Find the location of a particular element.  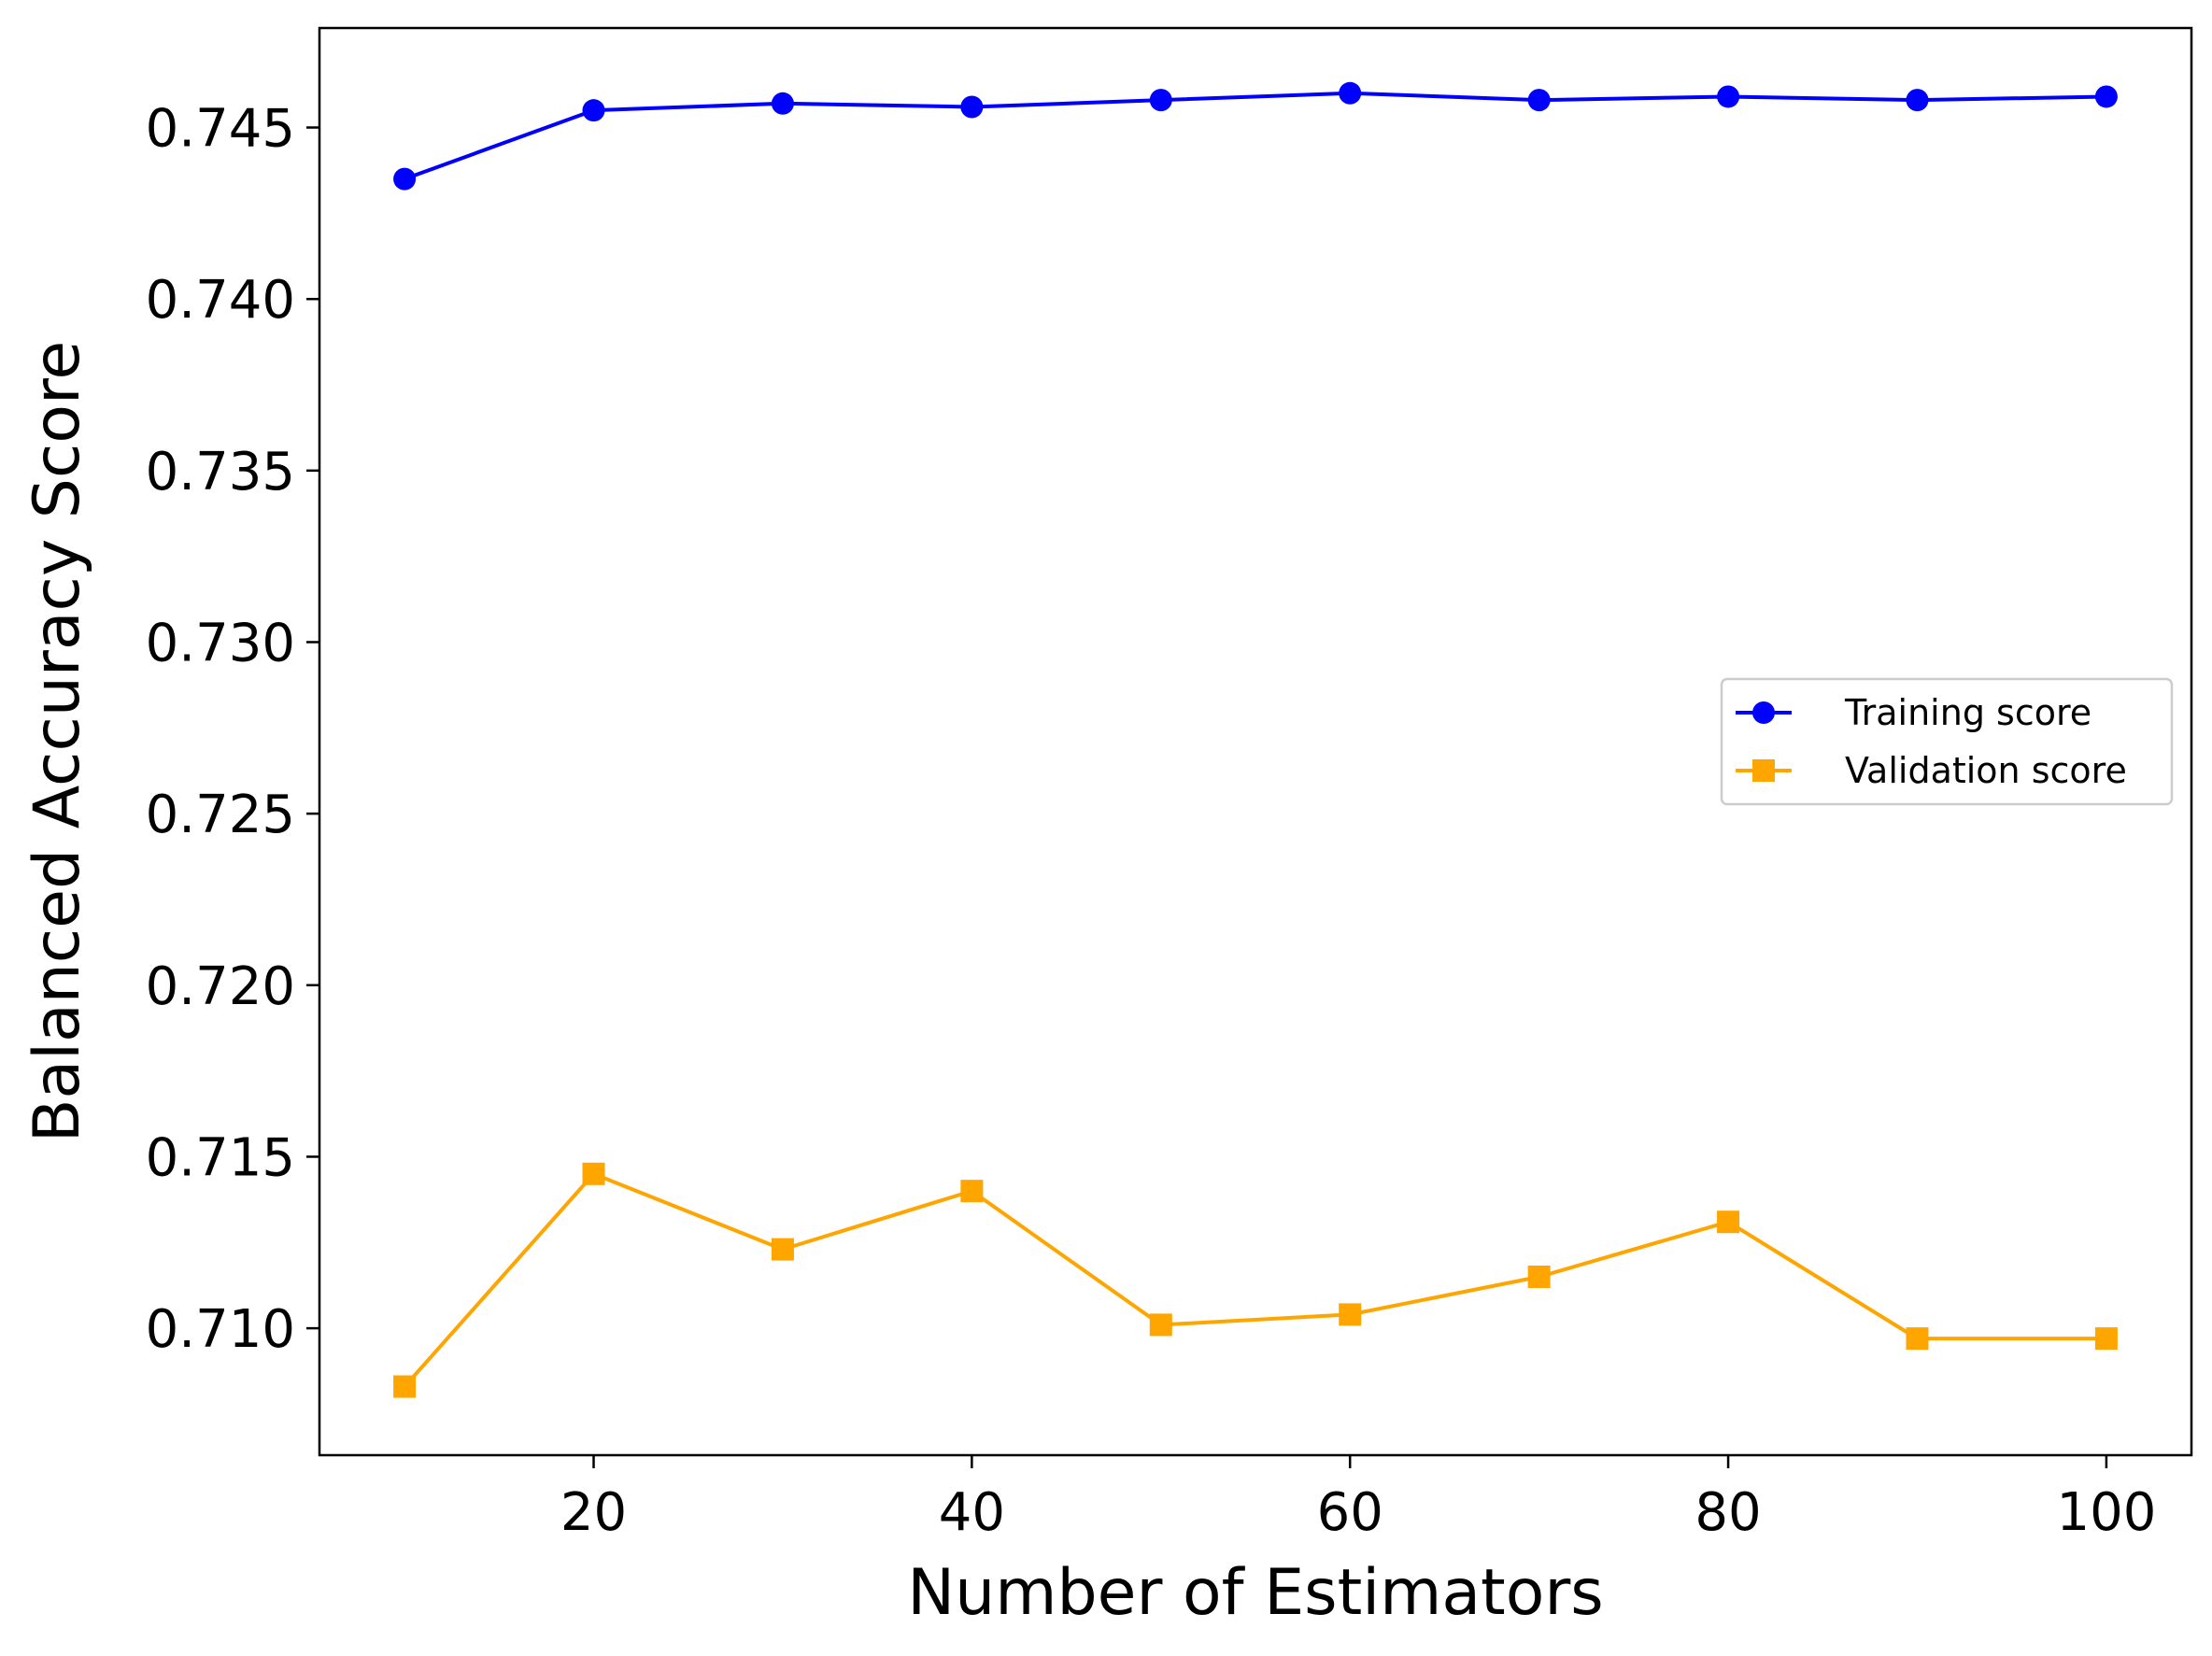

y-tick-label: 0.740 is located at coordinates (221, 300).